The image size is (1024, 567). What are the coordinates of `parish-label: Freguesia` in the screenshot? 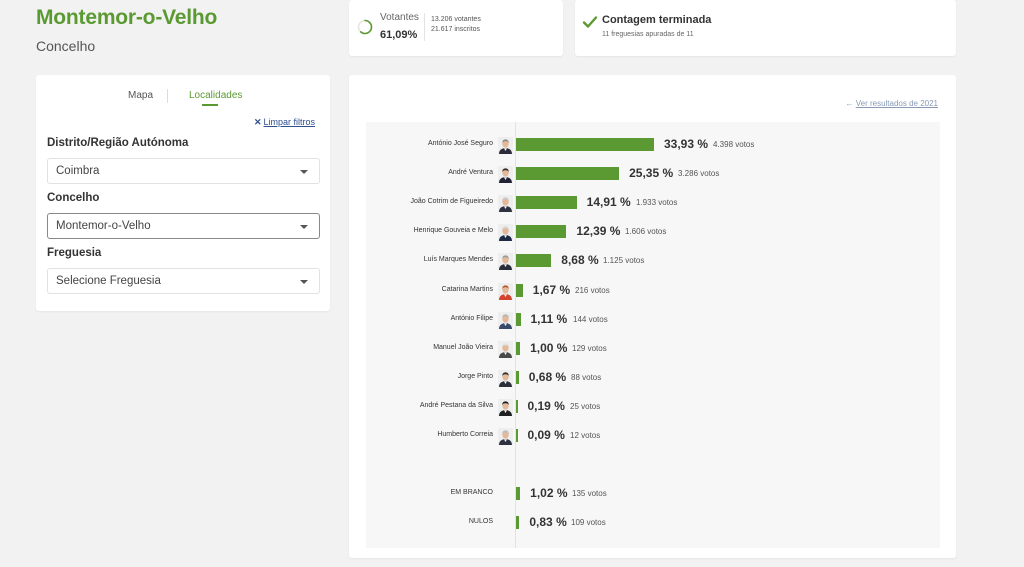 It's located at (74, 253).